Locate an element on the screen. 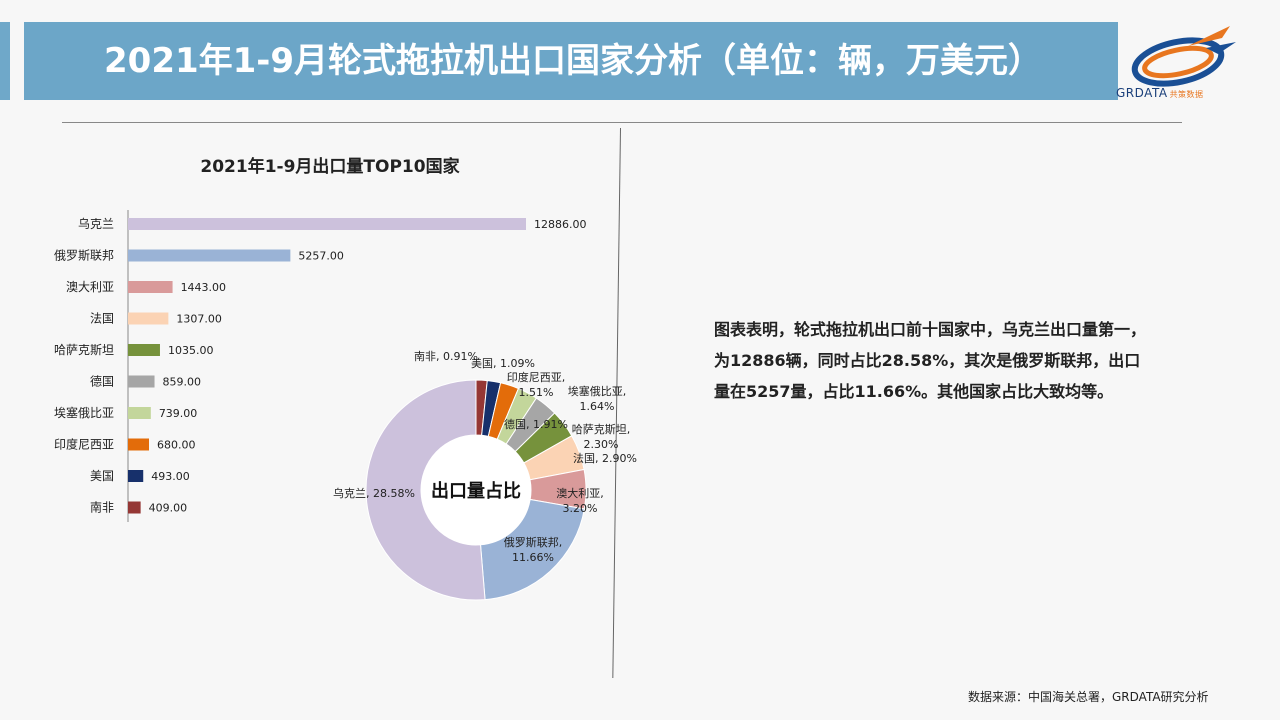  bar-category-label: 法国 is located at coordinates (102, 319).